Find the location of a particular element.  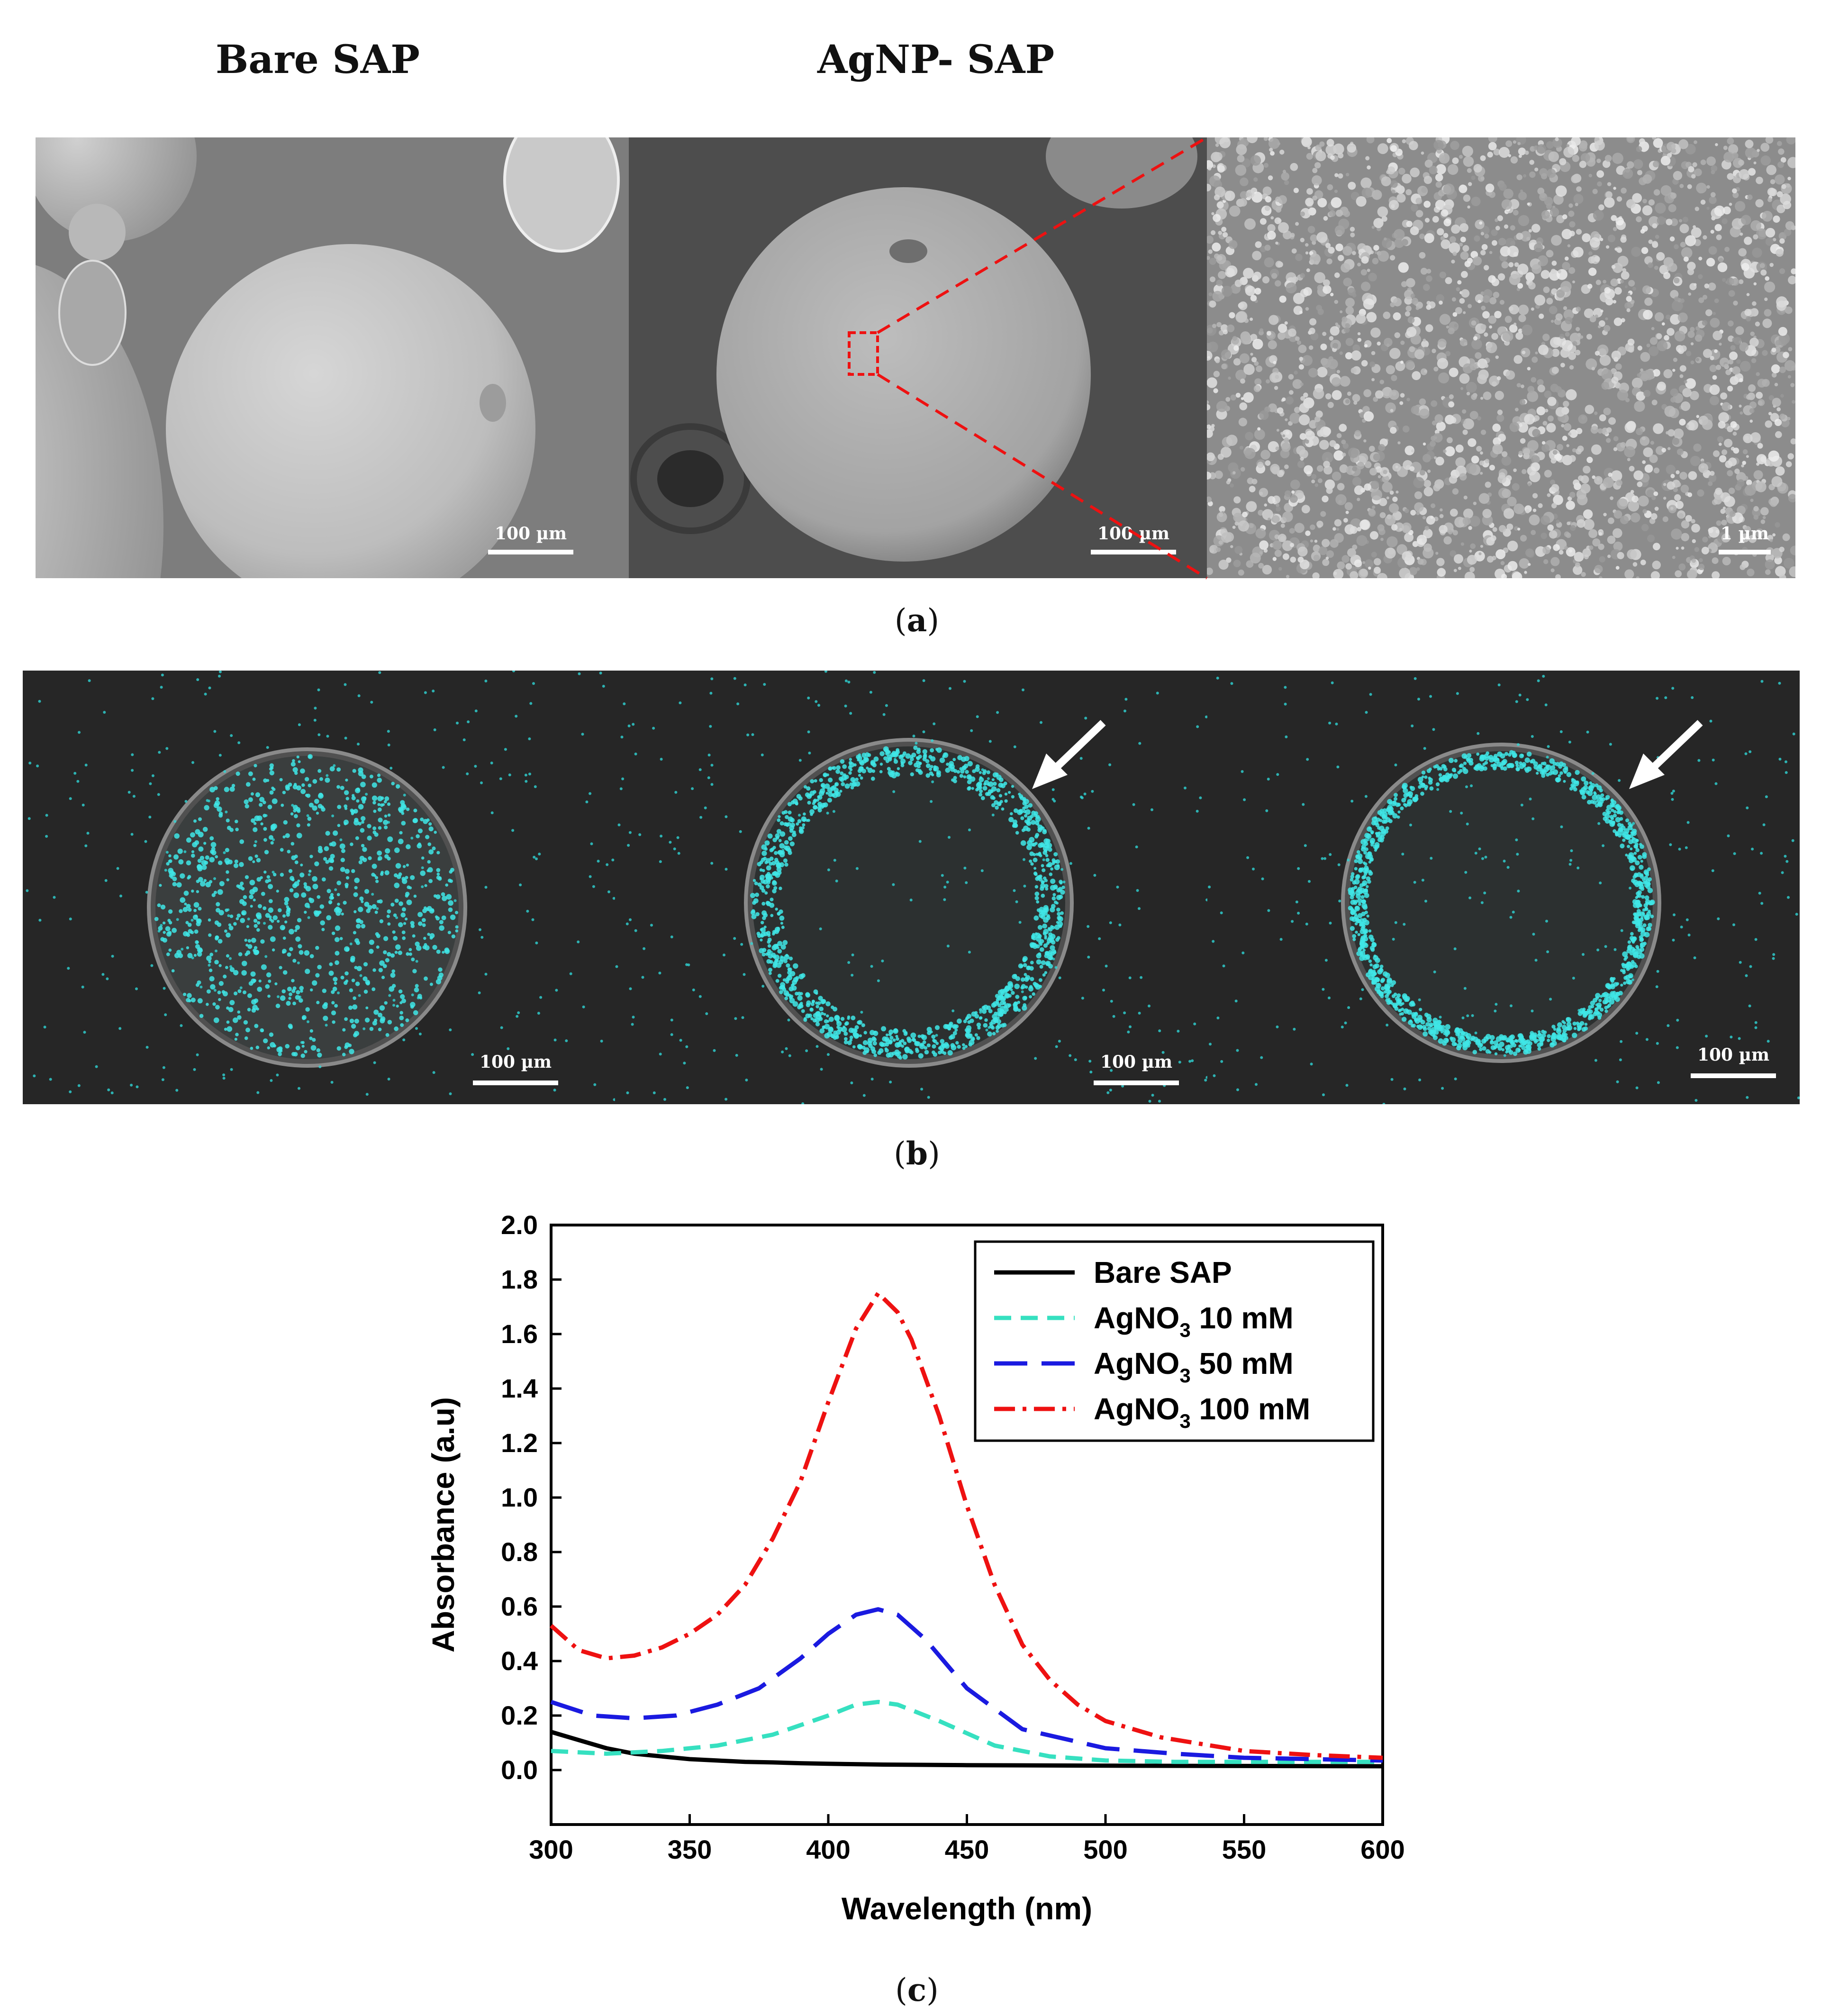

y-tick-label: 0.0 is located at coordinates (519, 1770).